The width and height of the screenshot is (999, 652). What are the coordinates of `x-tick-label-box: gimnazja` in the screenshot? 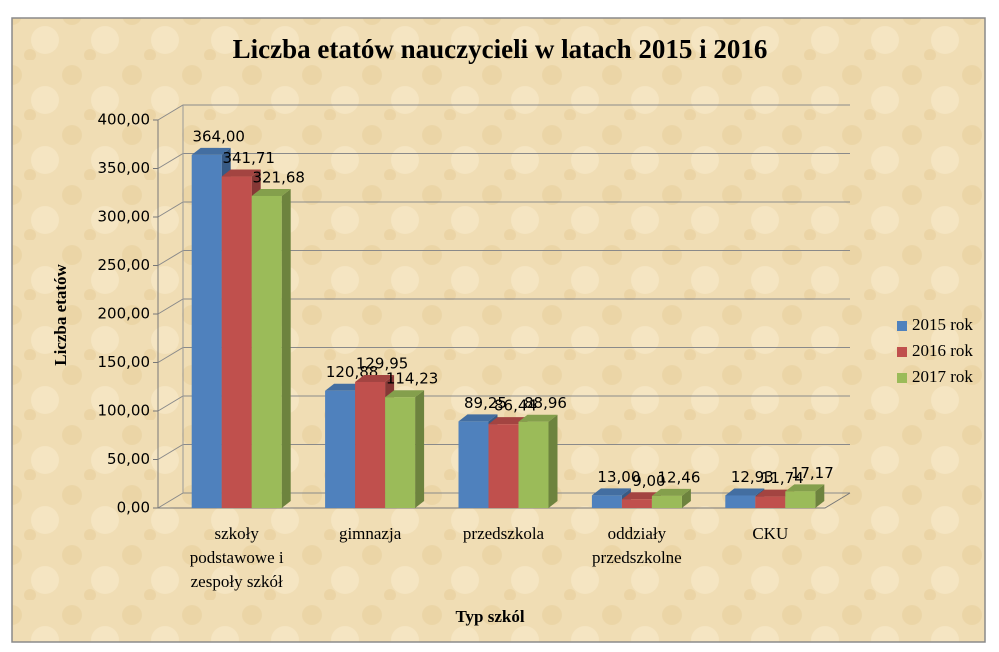 It's located at (370, 533).